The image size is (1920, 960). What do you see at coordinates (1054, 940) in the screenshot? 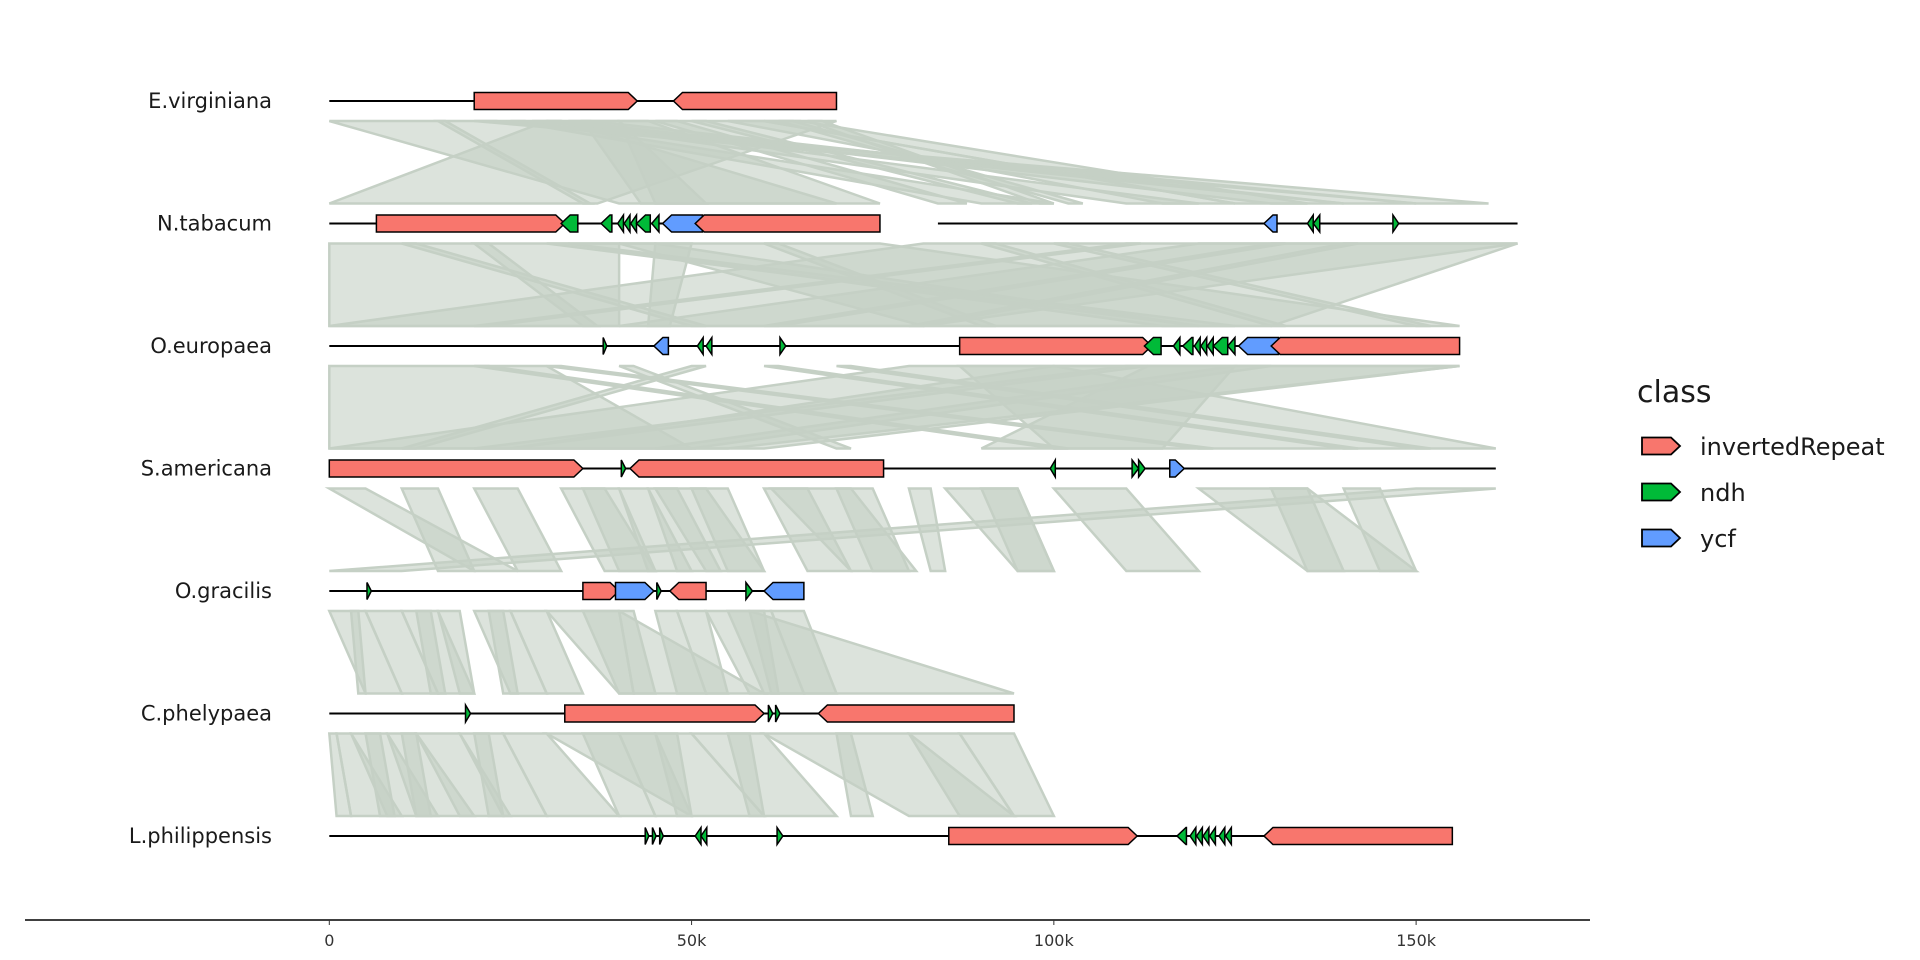
I see `x-tick-label: 100k` at bounding box center [1054, 940].